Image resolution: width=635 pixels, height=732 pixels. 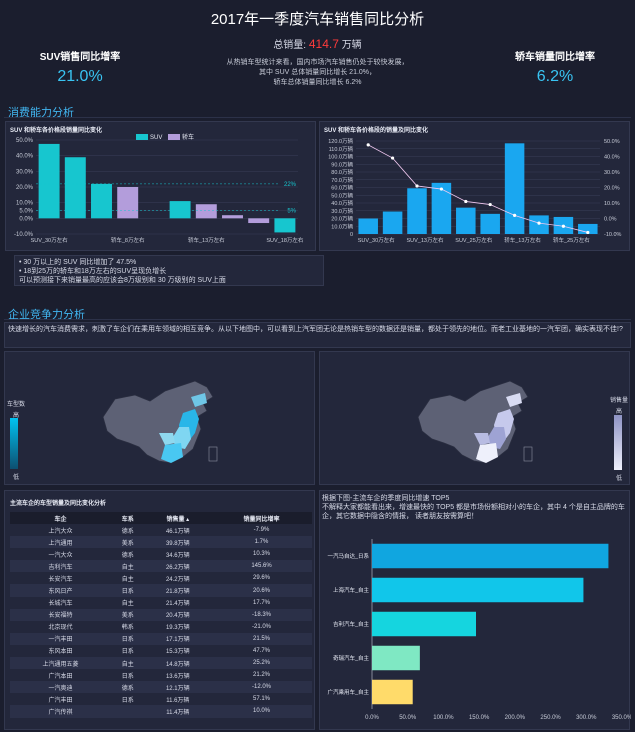 What do you see at coordinates (474, 418) in the screenshot?
I see `map-right-panel: 销售量 高 低` at bounding box center [474, 418].